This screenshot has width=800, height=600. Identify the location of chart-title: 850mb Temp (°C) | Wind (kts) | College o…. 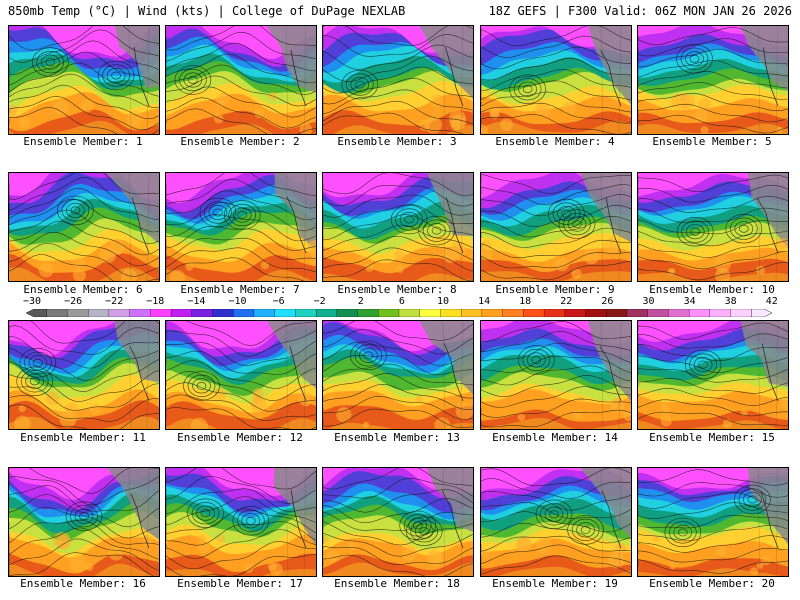
(207, 11).